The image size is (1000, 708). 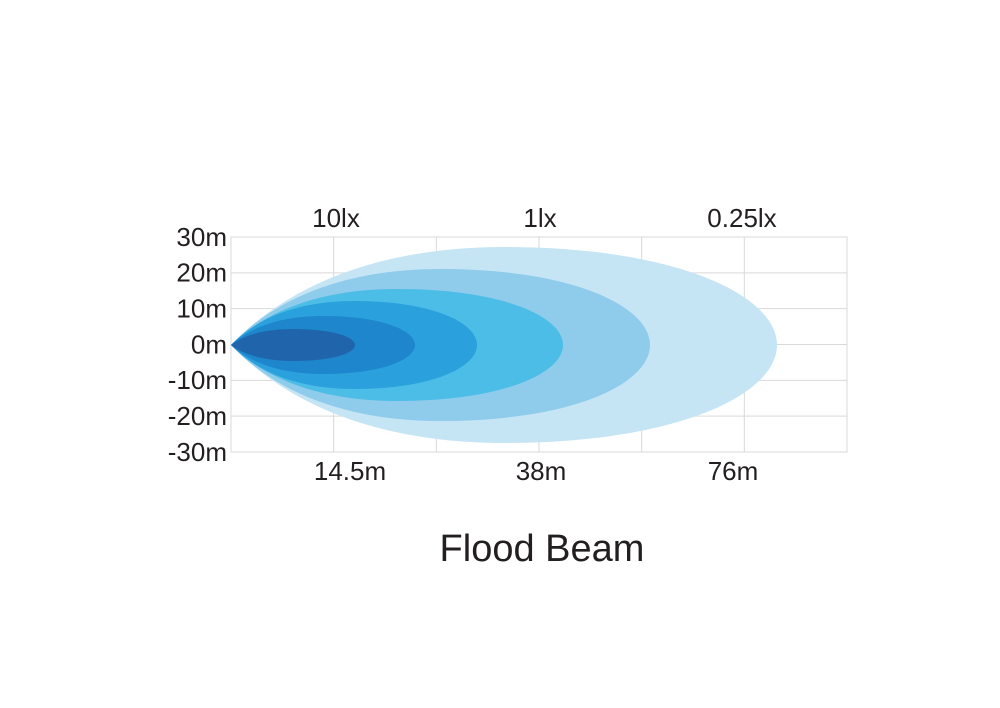 What do you see at coordinates (539, 218) in the screenshot?
I see `lux-label: 1lx` at bounding box center [539, 218].